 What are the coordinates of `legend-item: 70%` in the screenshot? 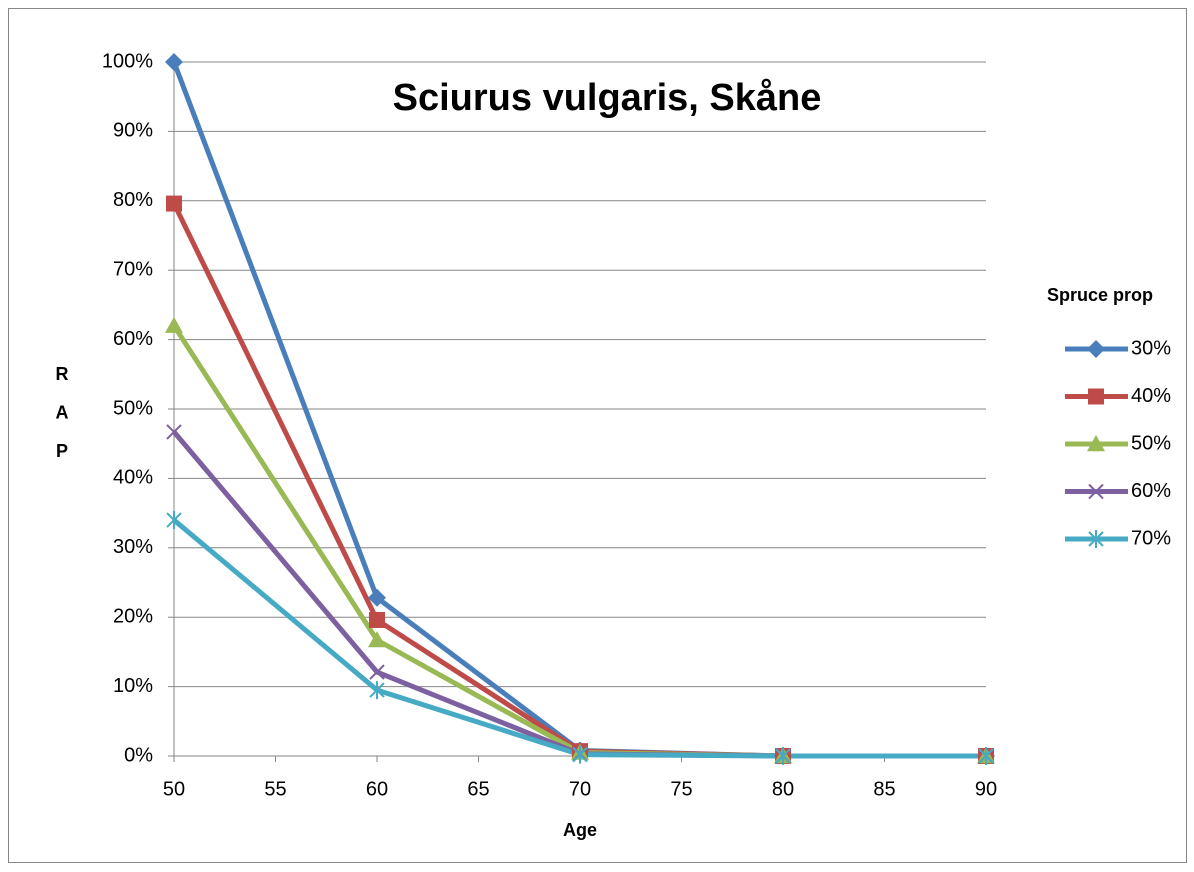 It's located at (1118, 538).